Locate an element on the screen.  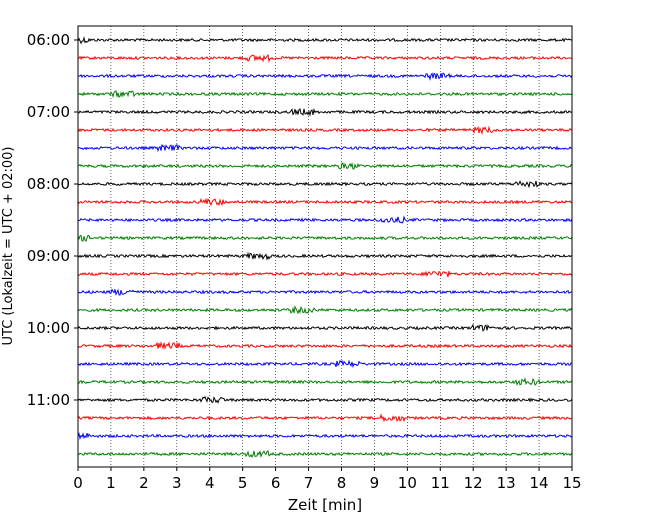
y-axis-label: UTC (Lokalzeit = UTC + 02:00) is located at coordinates (8, 246).